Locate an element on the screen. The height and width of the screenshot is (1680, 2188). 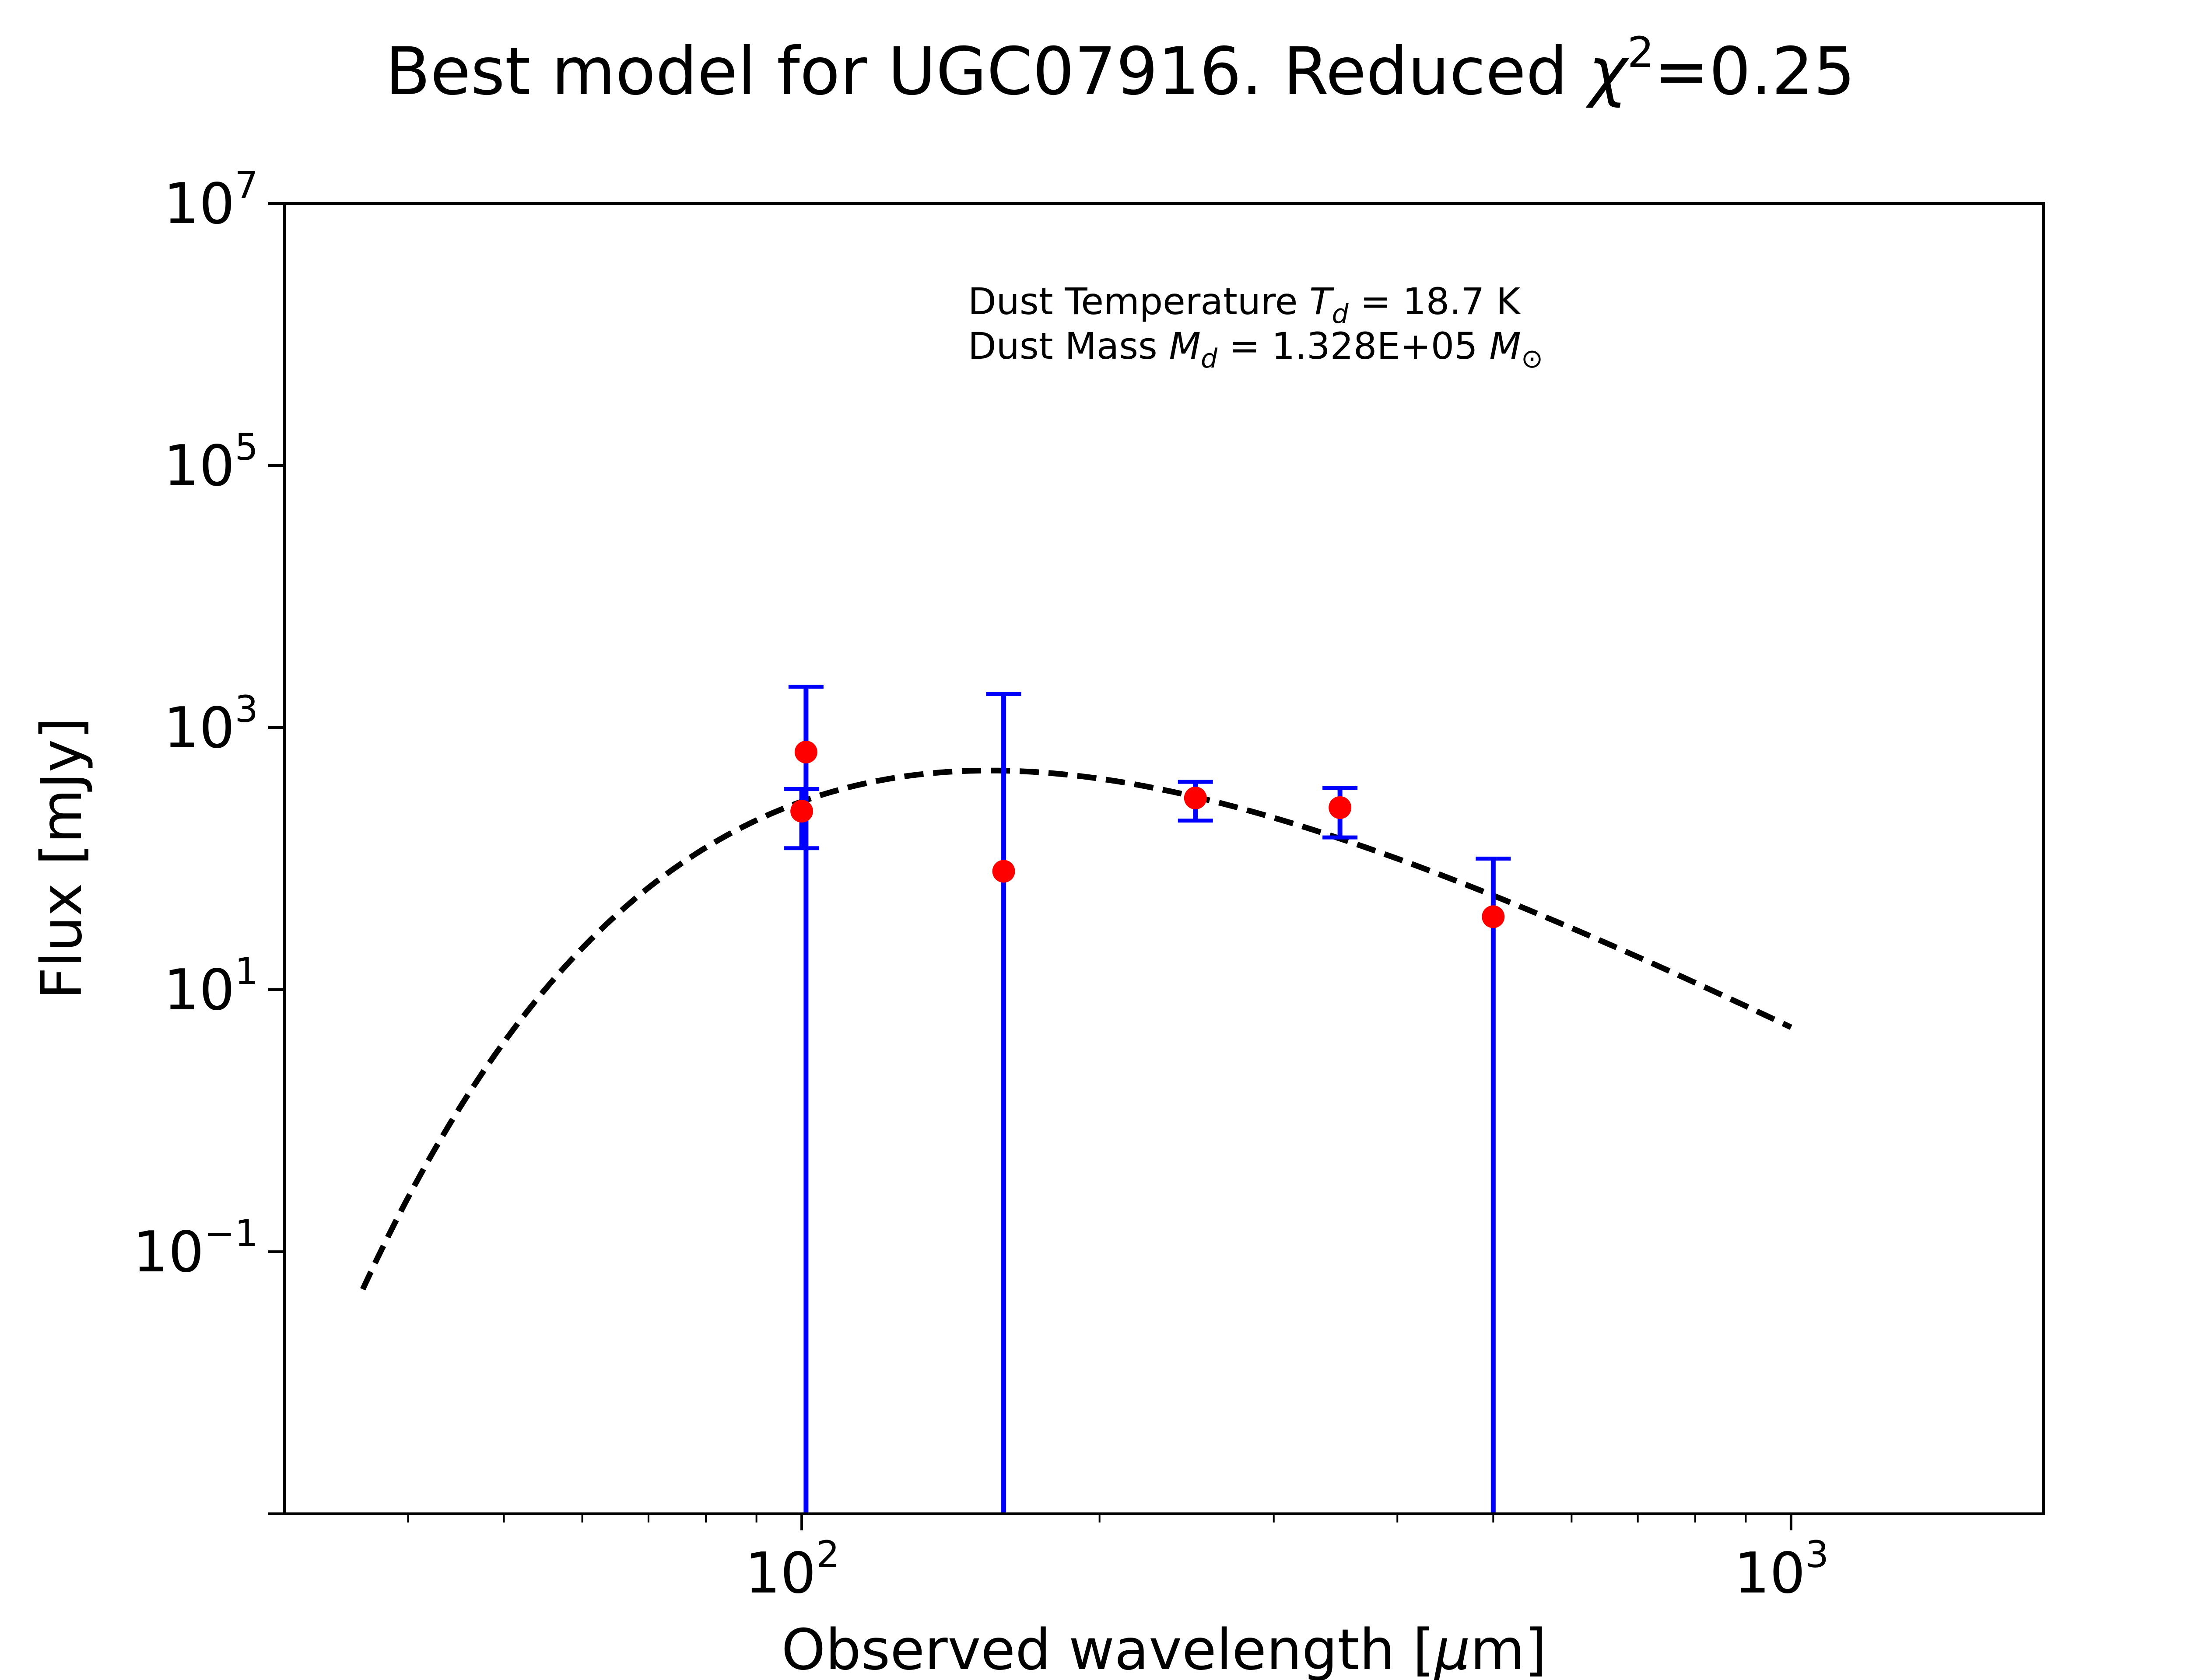
chart-title-exp: 2 is located at coordinates (1641, 52).